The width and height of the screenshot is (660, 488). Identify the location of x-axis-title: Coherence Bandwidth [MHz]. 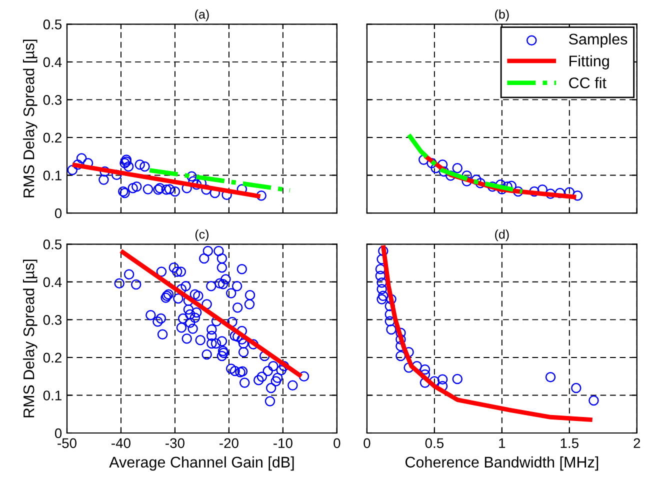
(501, 463).